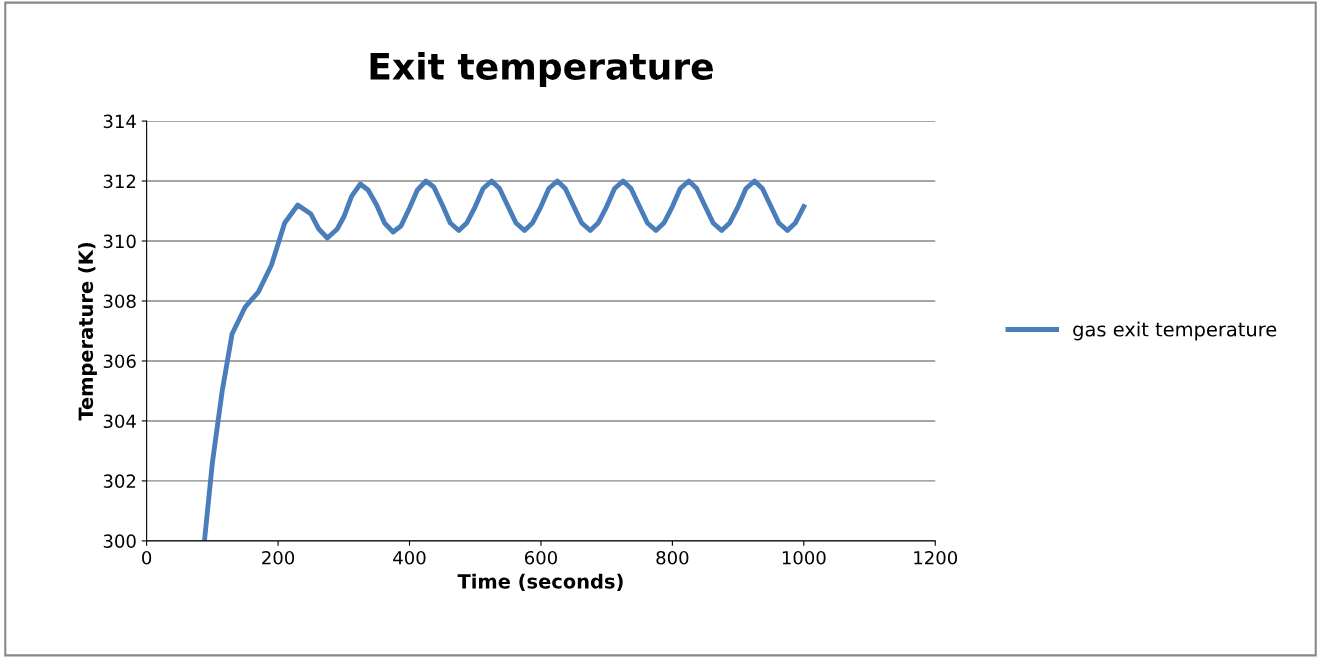 The height and width of the screenshot is (658, 1321). Describe the element at coordinates (409, 557) in the screenshot. I see `x-tick-label: 400` at that location.